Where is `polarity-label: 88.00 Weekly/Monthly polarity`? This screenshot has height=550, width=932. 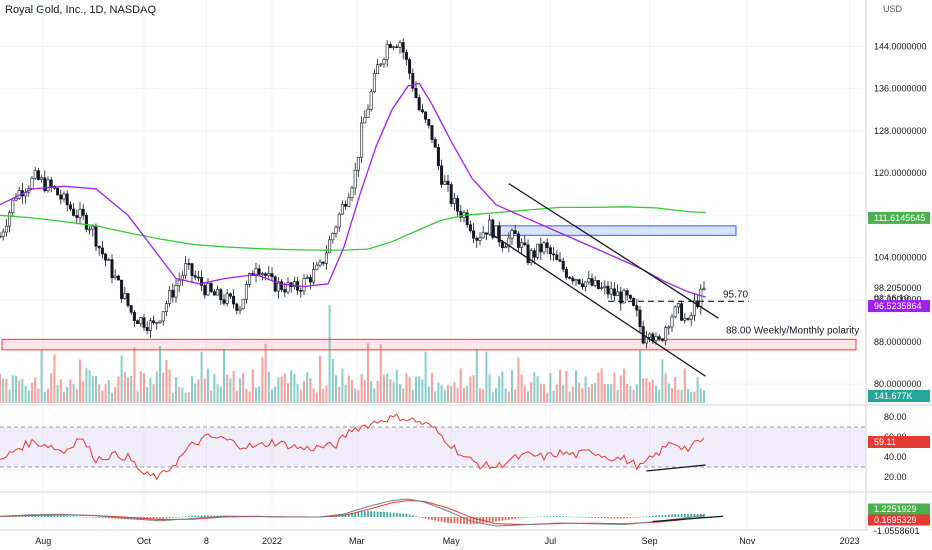 polarity-label: 88.00 Weekly/Monthly polarity is located at coordinates (792, 330).